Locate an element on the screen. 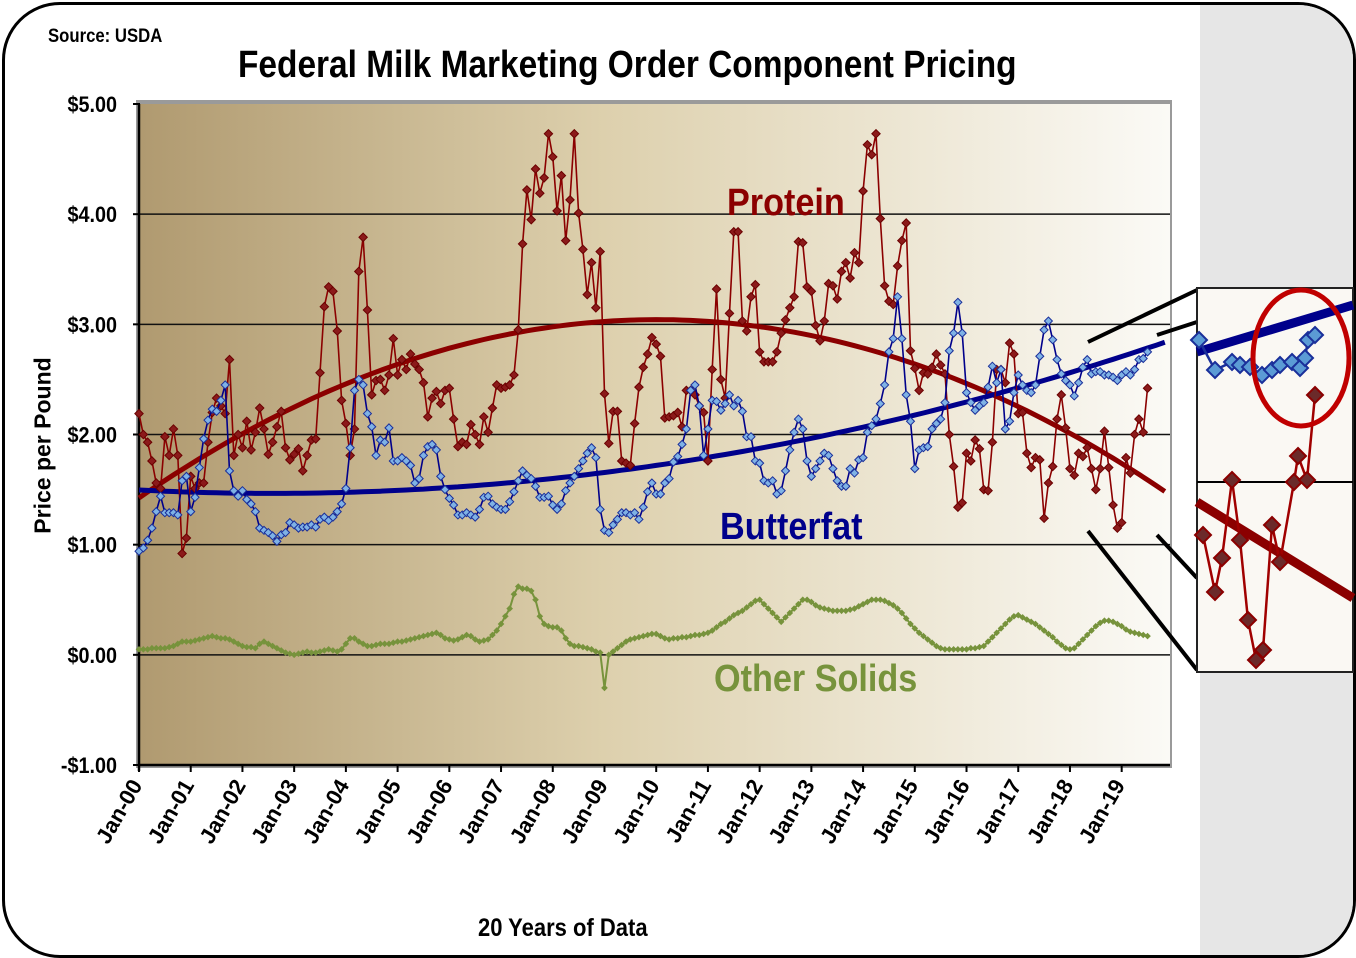 The height and width of the screenshot is (958, 1356). x-axis-label: 20 Years of Data is located at coordinates (563, 928).